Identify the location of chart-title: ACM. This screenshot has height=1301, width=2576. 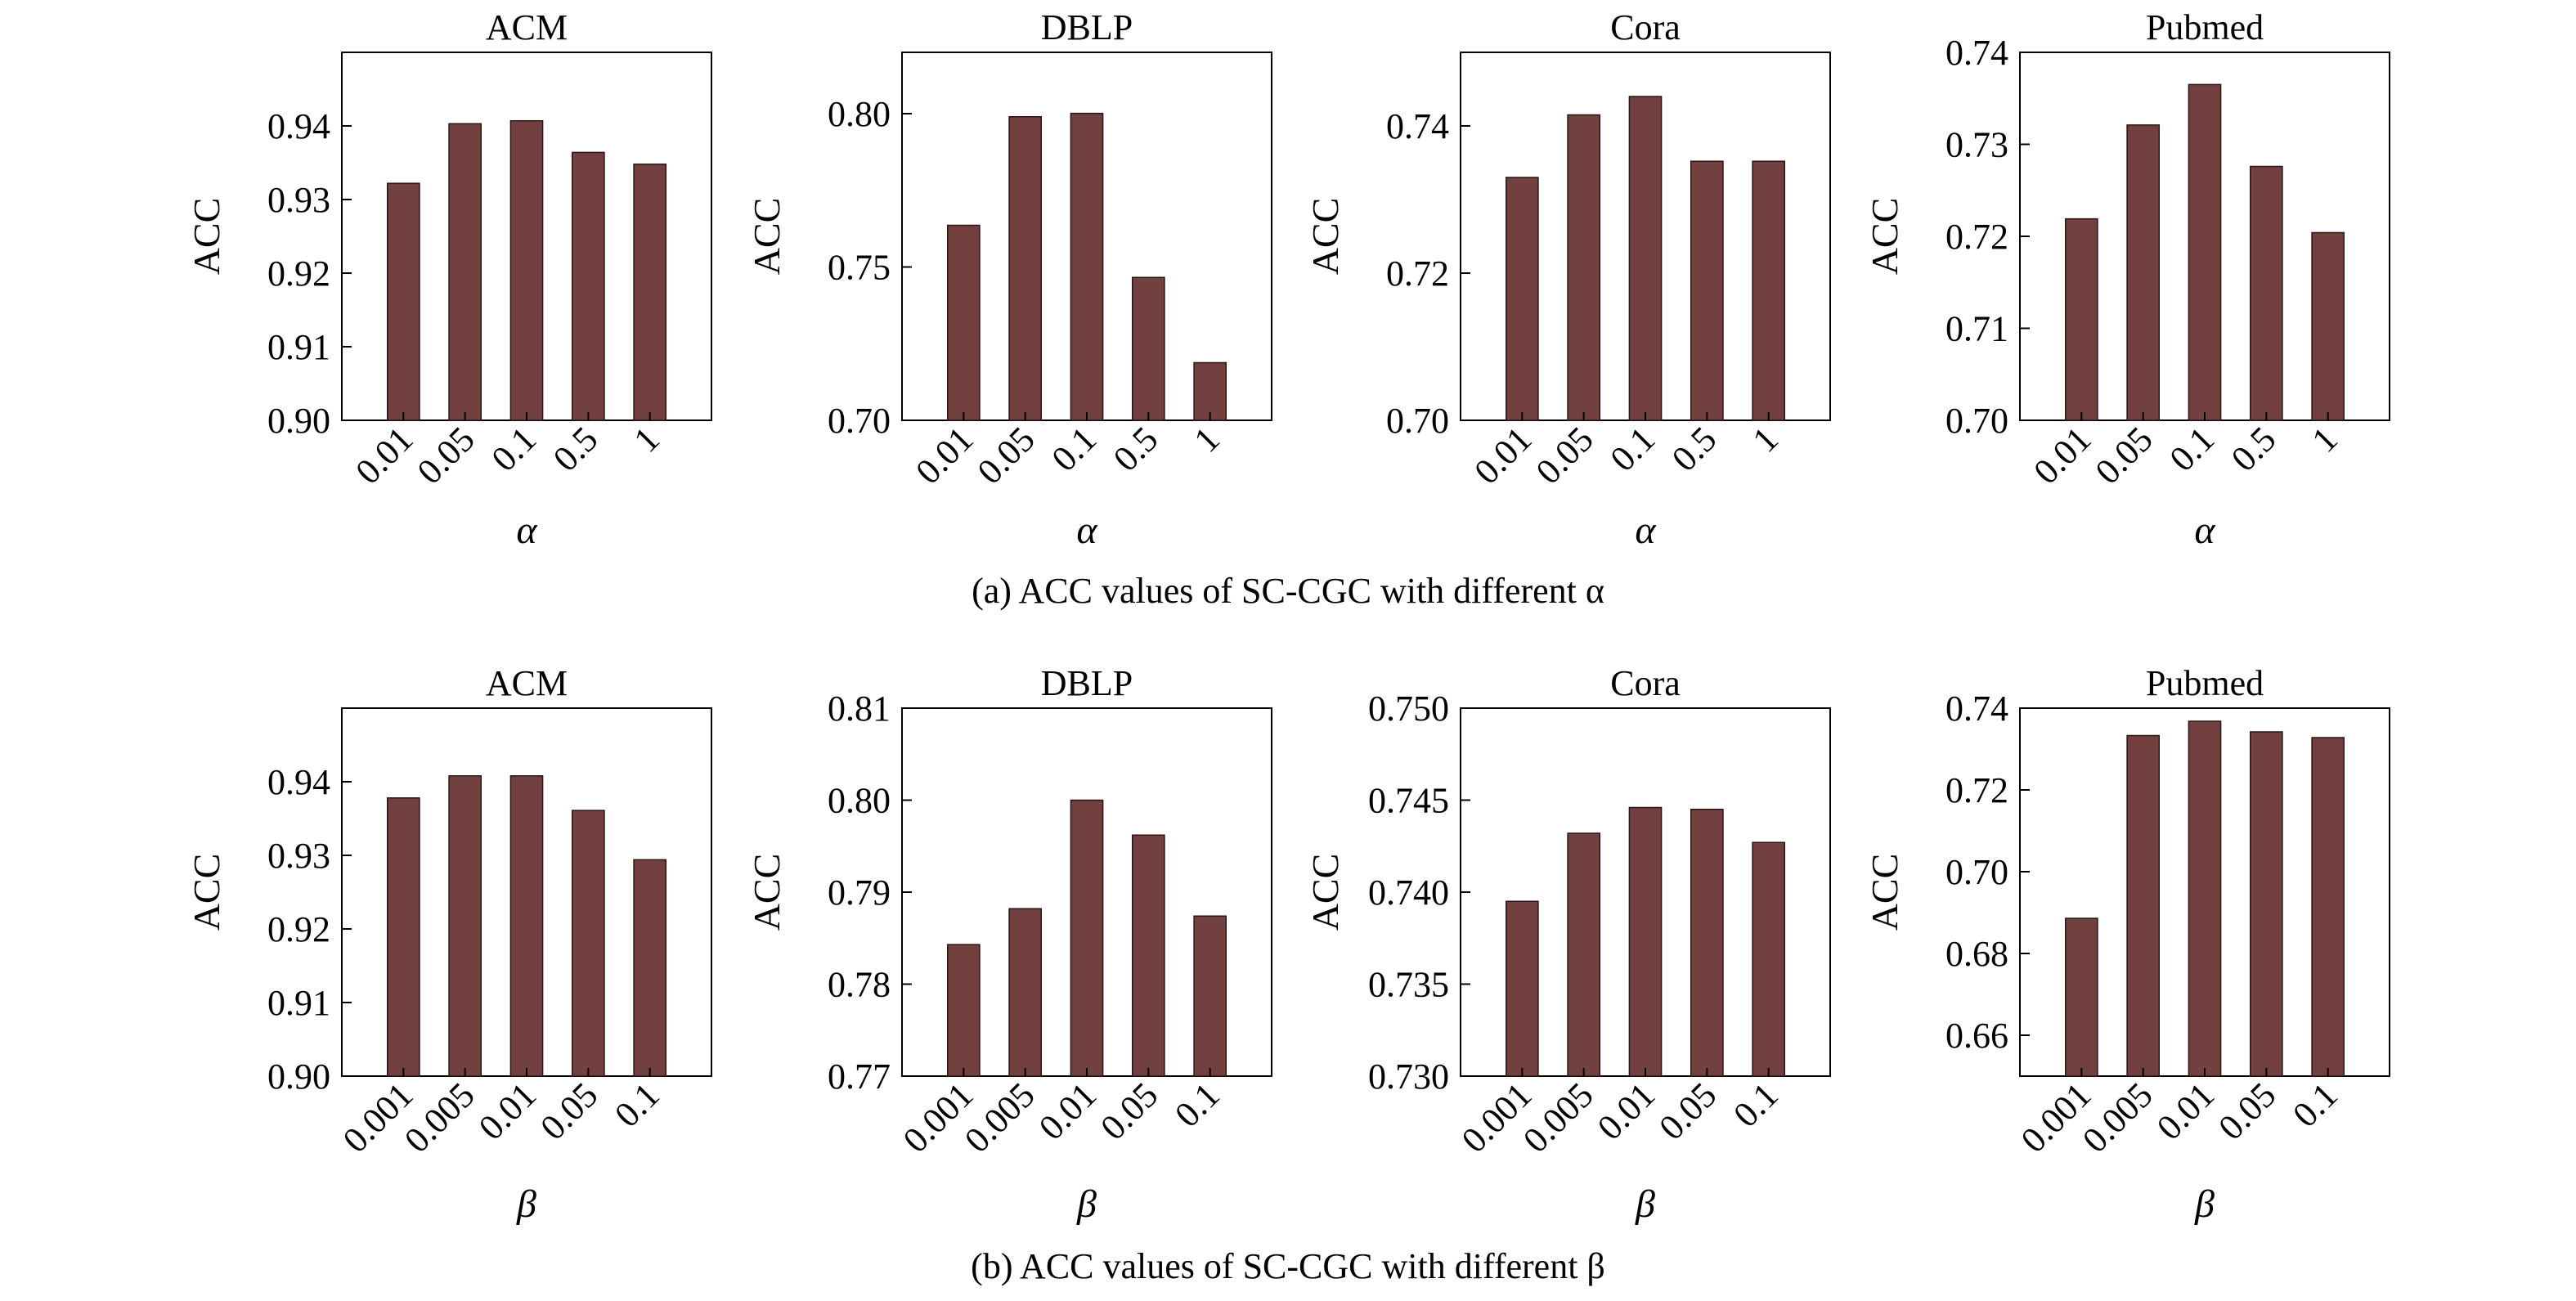
(527, 27).